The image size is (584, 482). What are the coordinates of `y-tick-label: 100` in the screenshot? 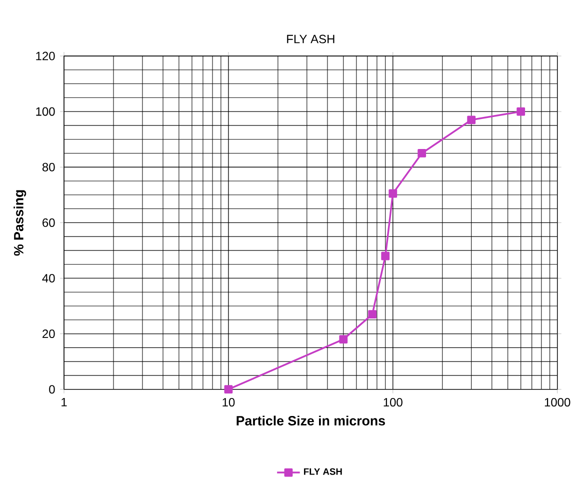 It's located at (45, 111).